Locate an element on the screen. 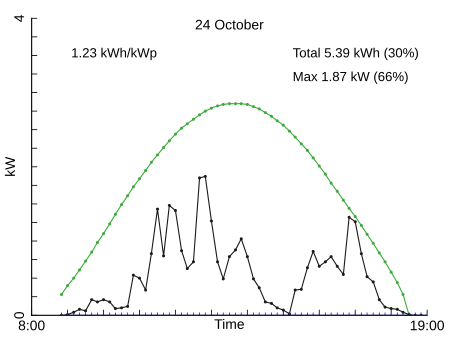 The height and width of the screenshot is (339, 452). annotation: Total 5.39 kWh (30%) is located at coordinates (355, 54).